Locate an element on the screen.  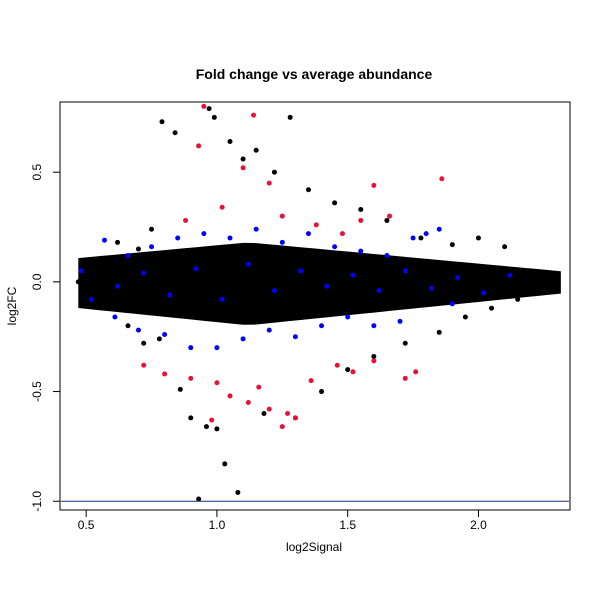
x-tick-label: 0.5 is located at coordinates (86, 525).